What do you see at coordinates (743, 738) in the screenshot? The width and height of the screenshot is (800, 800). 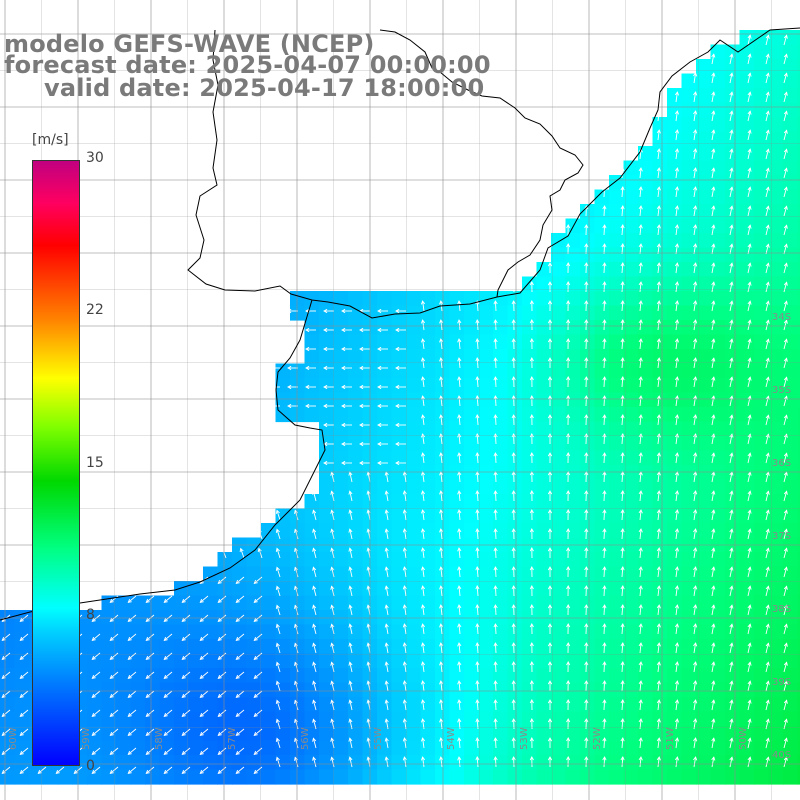 I see `lon-label: 50W` at bounding box center [743, 738].